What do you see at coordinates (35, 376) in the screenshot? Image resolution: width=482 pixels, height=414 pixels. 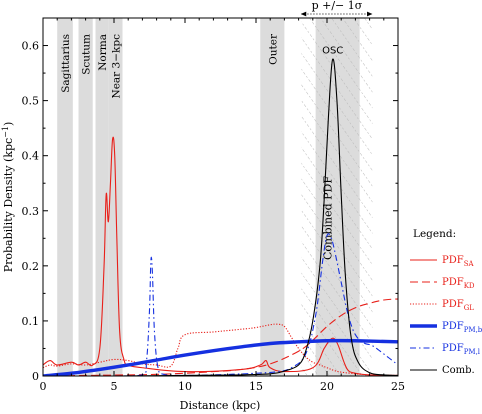 I see `y-tick-label: 0` at bounding box center [35, 376].